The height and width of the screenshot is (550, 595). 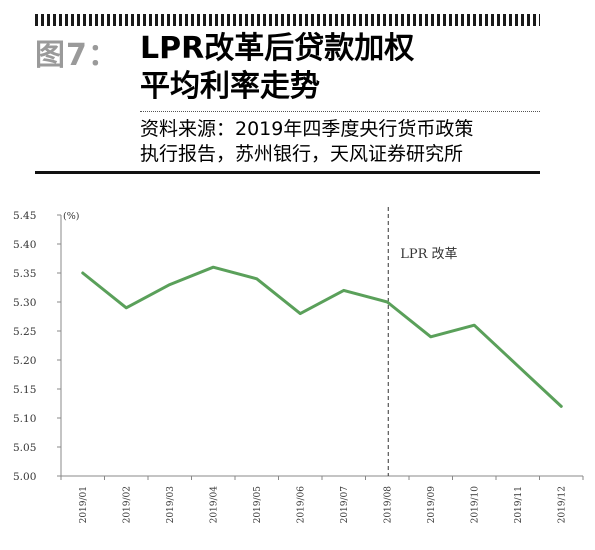 What do you see at coordinates (301, 505) in the screenshot?
I see `x-tick-label: 2019/06` at bounding box center [301, 505].